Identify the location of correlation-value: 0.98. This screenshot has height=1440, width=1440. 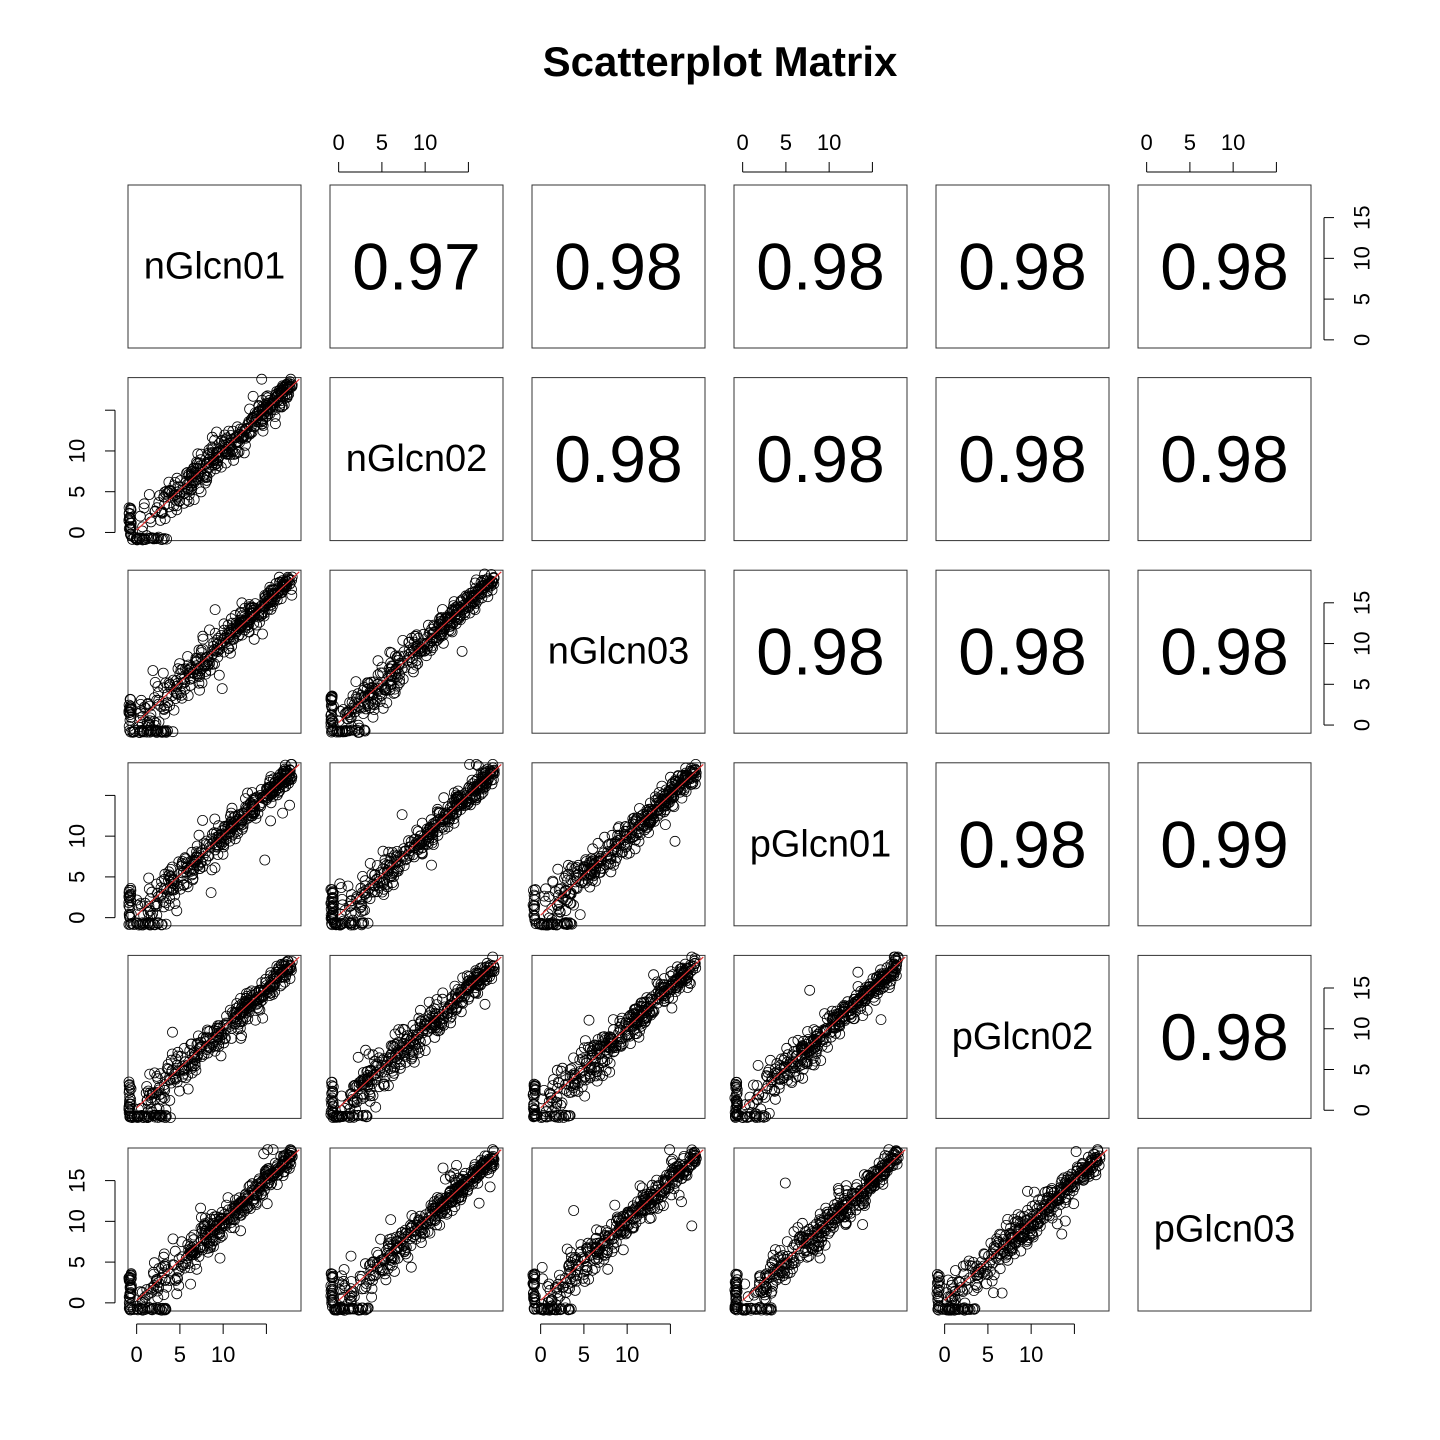
(618, 267).